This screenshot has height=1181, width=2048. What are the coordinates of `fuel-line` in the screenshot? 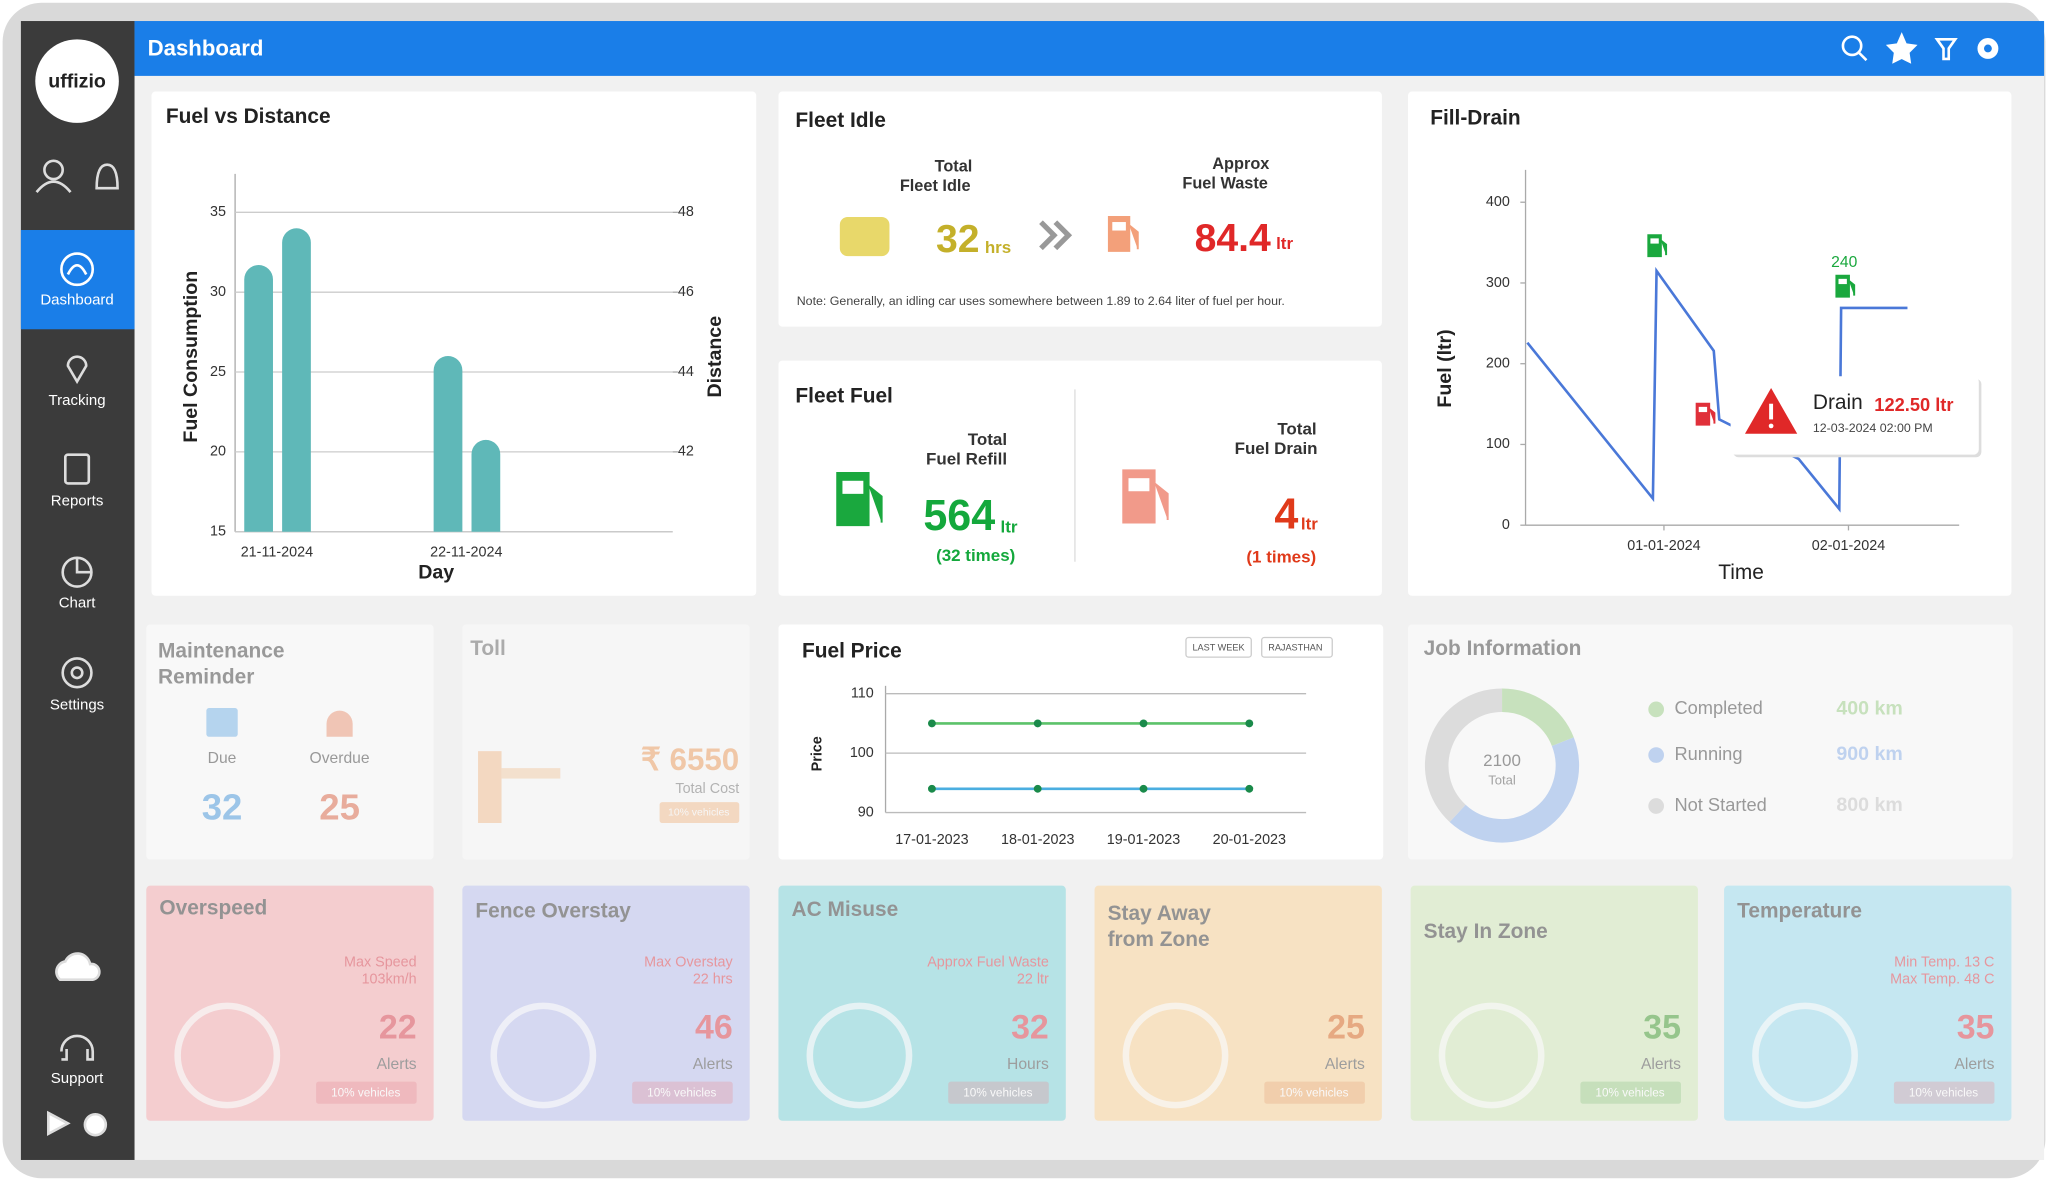 It's located at (1717, 389).